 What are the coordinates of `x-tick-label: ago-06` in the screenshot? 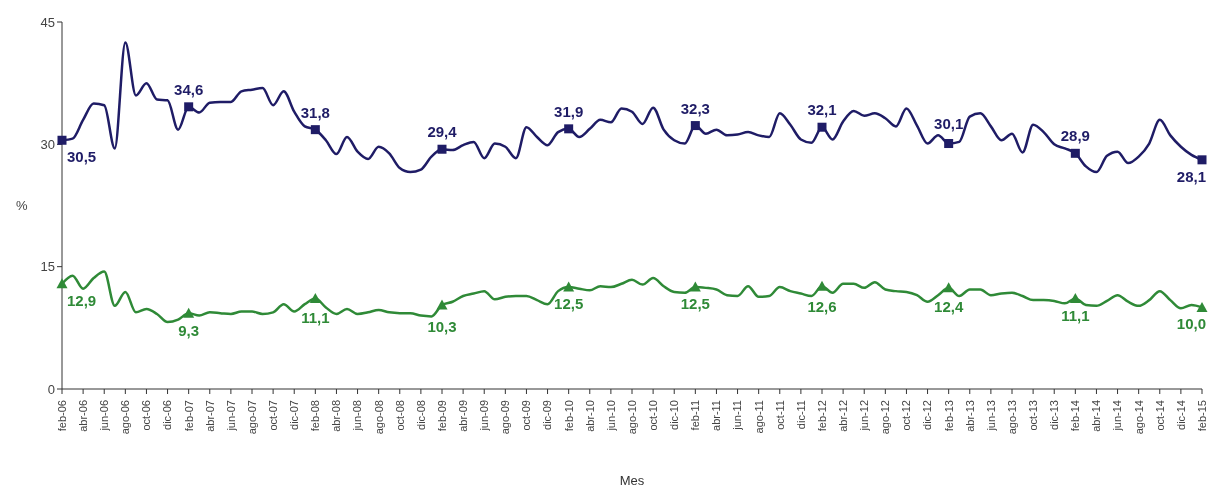 It's located at (125, 417).